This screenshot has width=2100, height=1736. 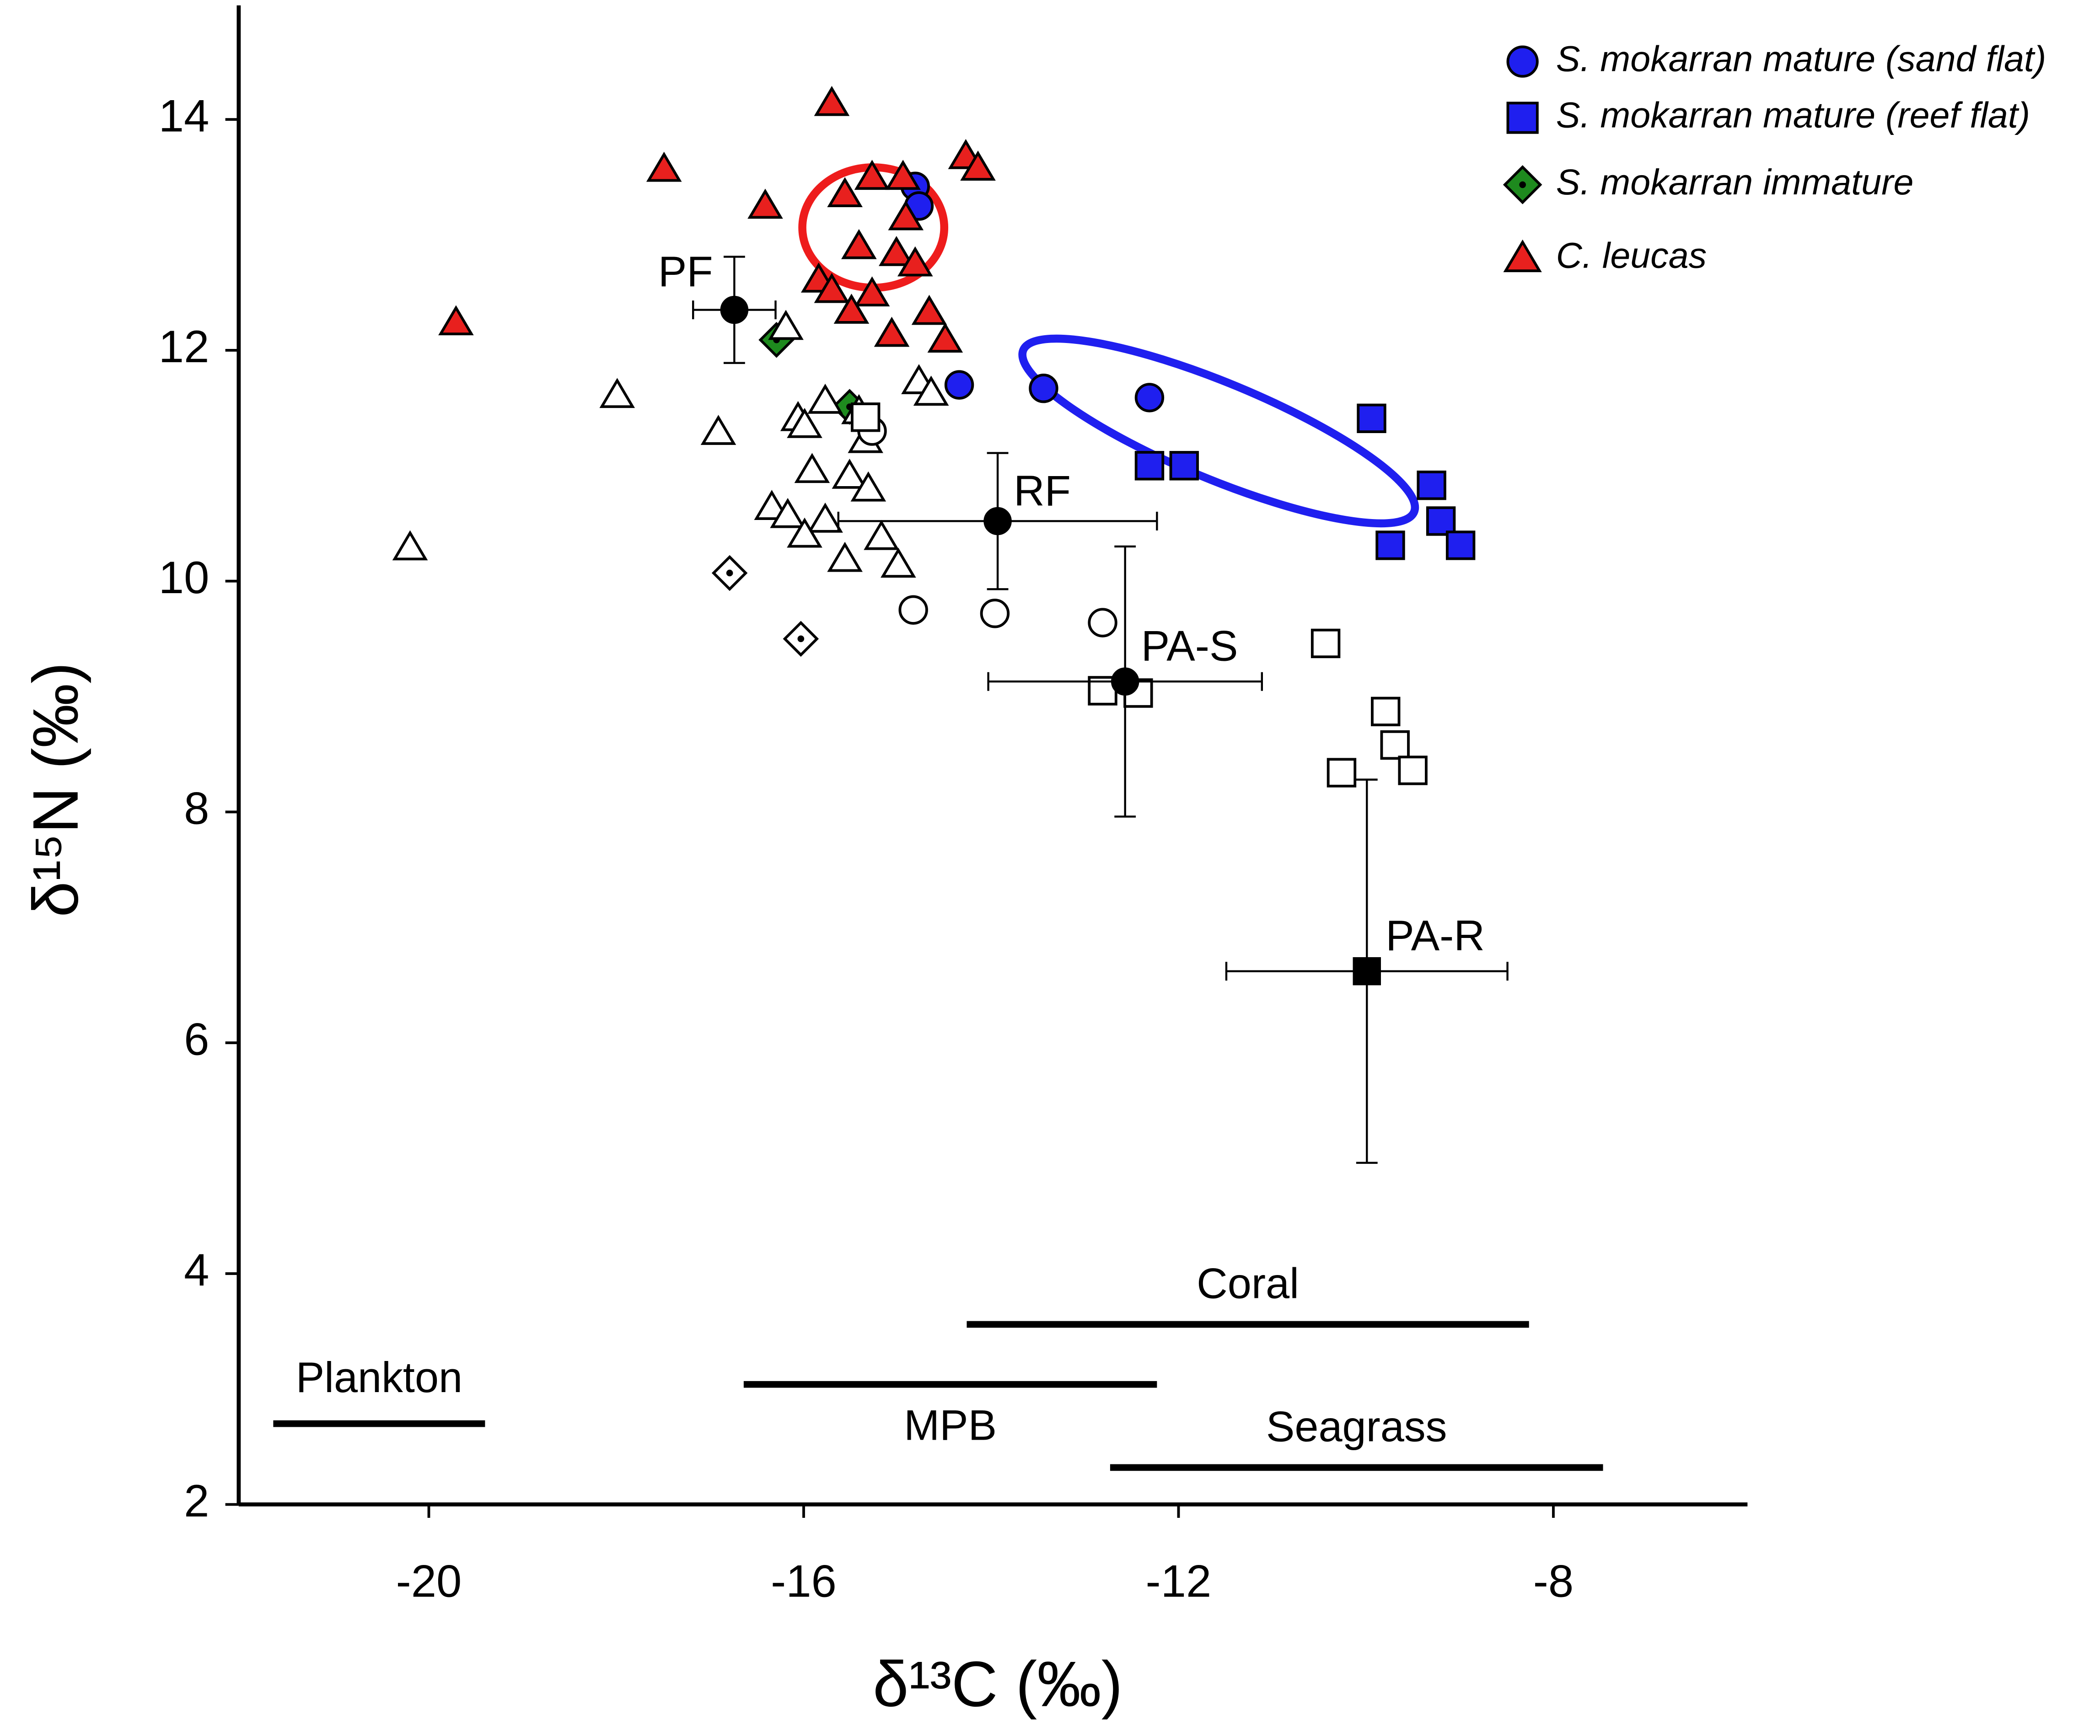 What do you see at coordinates (197, 809) in the screenshot?
I see `y-tick-label: 8` at bounding box center [197, 809].